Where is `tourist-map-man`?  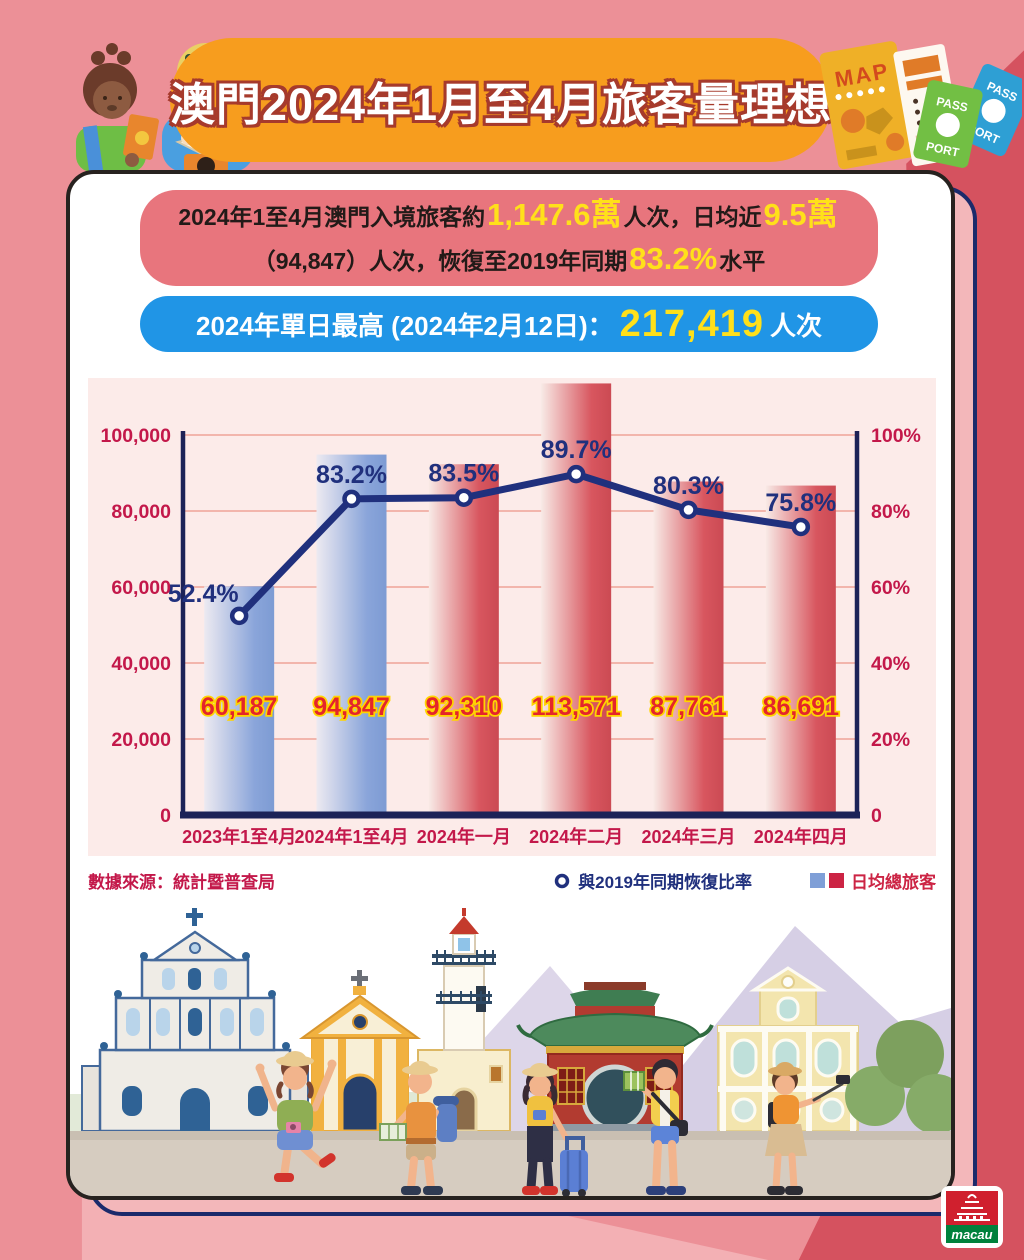 tourist-map-man is located at coordinates (655, 1127).